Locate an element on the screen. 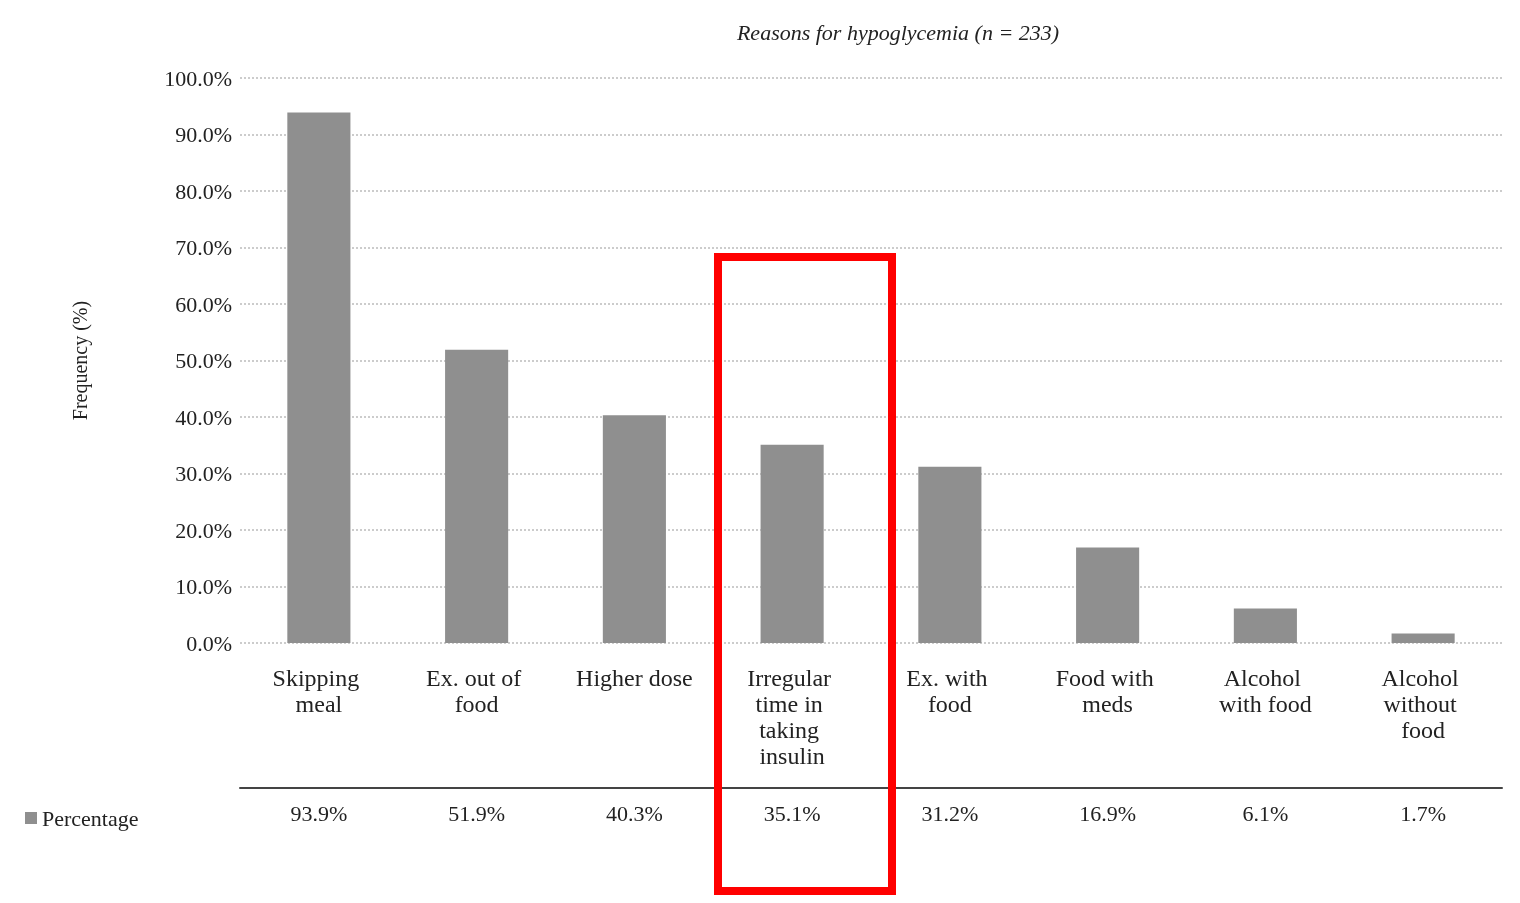  legend-label: Percentage is located at coordinates (90, 818).